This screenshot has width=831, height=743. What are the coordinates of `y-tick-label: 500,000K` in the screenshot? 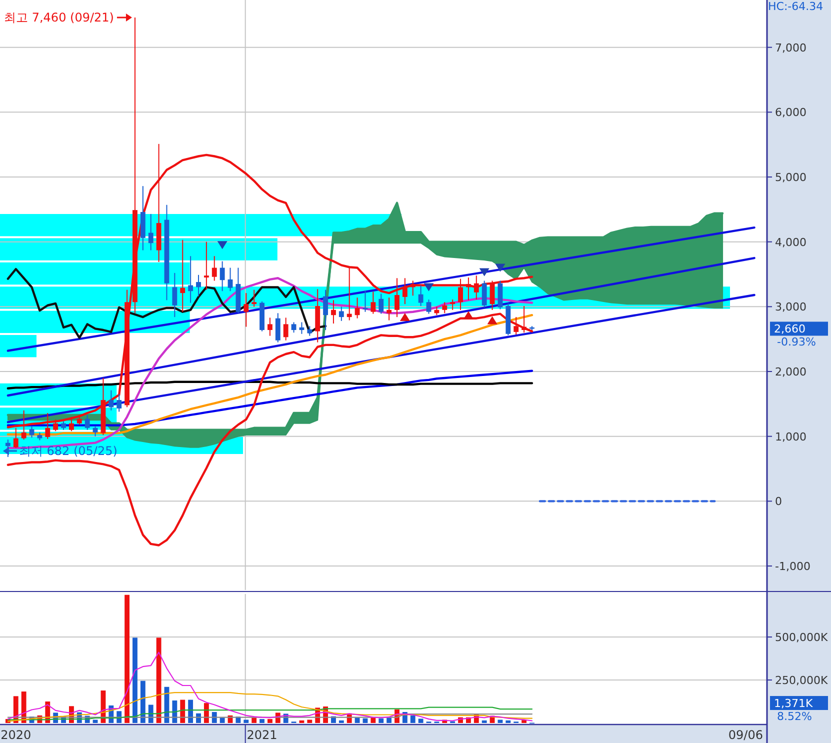 It's located at (801, 637).